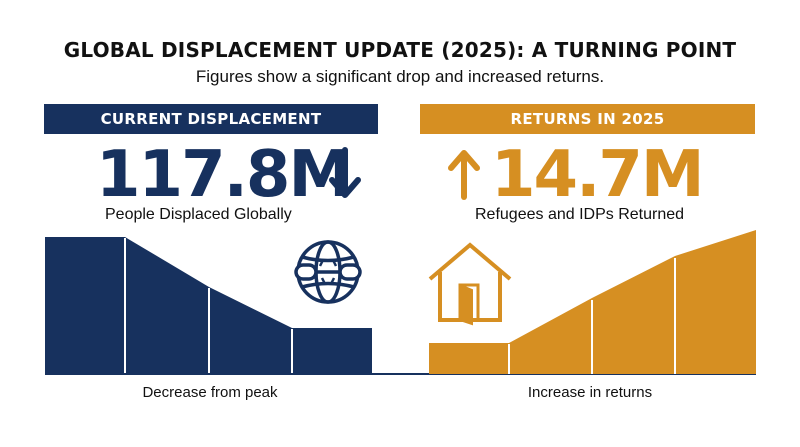  I want to click on globe-broken-chain-icon, so click(328, 272).